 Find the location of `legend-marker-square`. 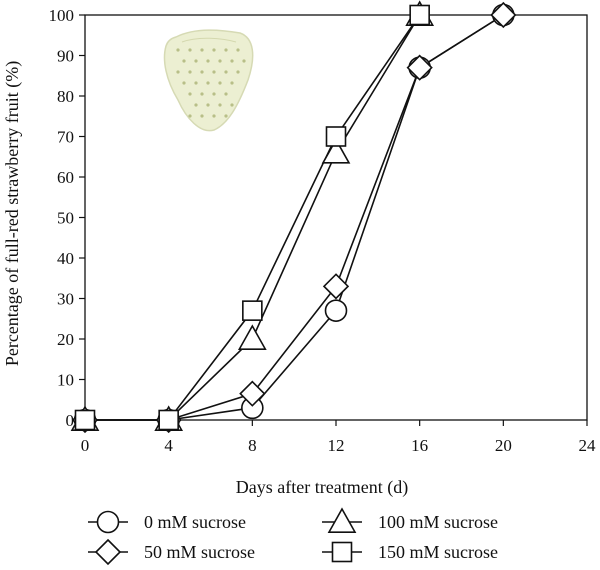

legend-marker-square is located at coordinates (342, 552).